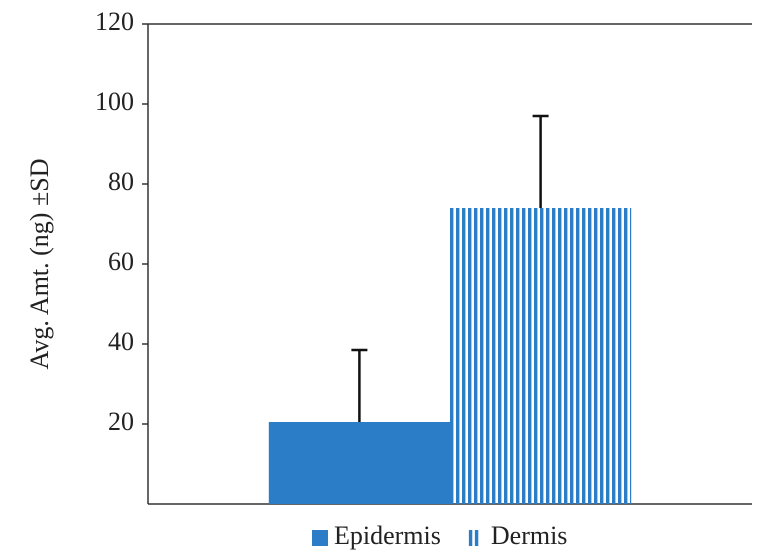 Image resolution: width=769 pixels, height=557 pixels. I want to click on y-tick-label: 80, so click(121, 181).